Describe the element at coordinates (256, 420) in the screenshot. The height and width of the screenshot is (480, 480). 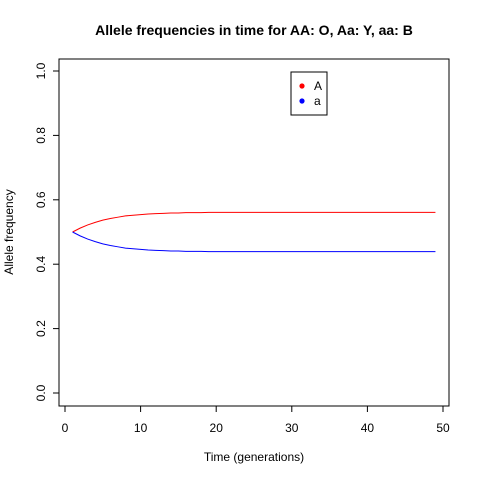
I see `x-axis: 0 10 20 30 40 50` at that location.